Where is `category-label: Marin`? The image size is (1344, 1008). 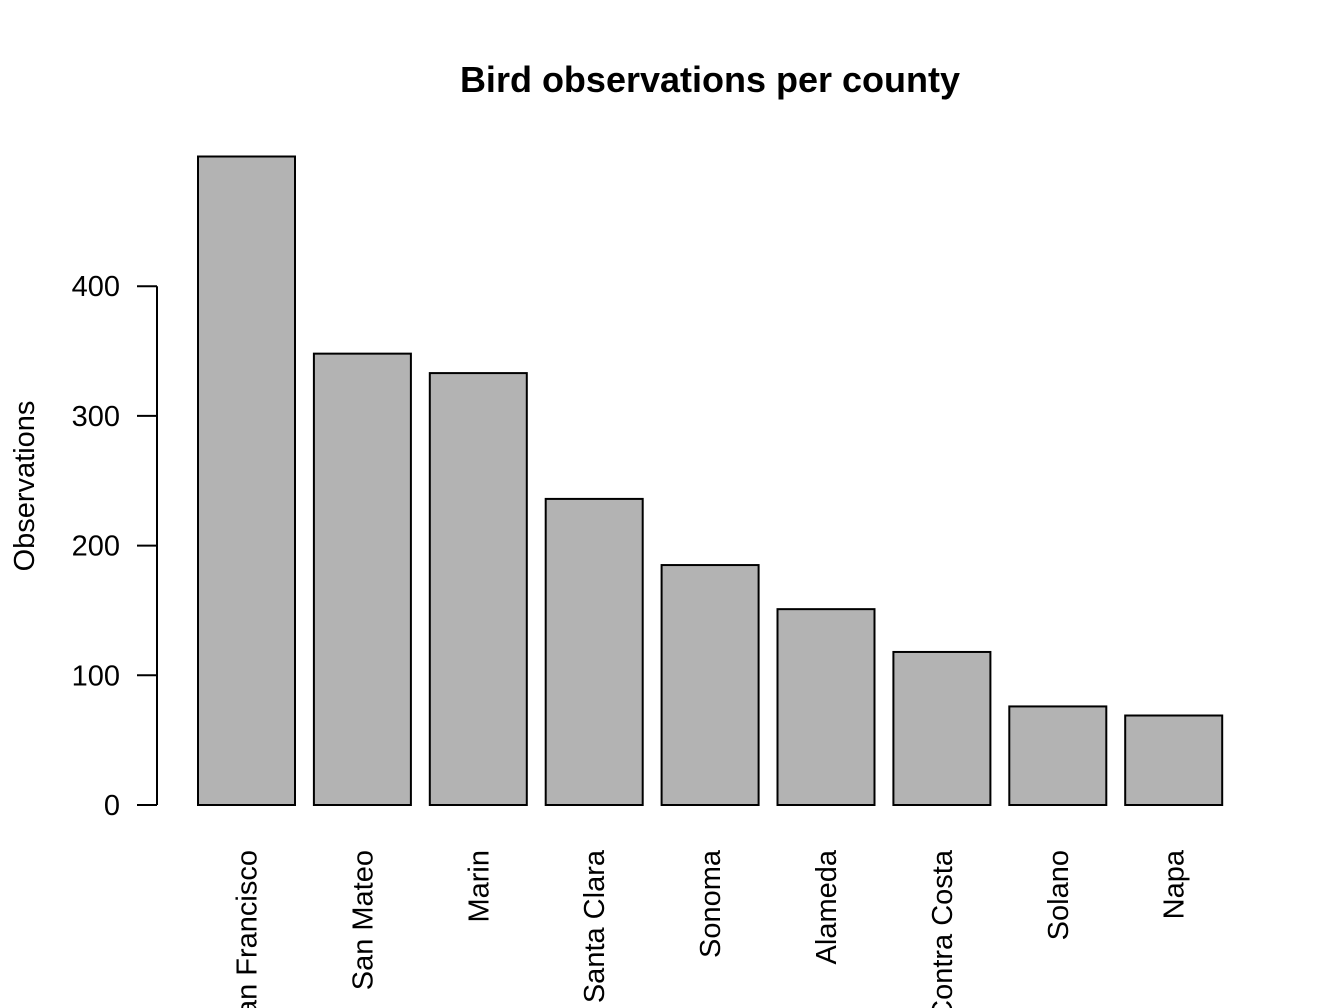
category-label: Marin is located at coordinates (479, 886).